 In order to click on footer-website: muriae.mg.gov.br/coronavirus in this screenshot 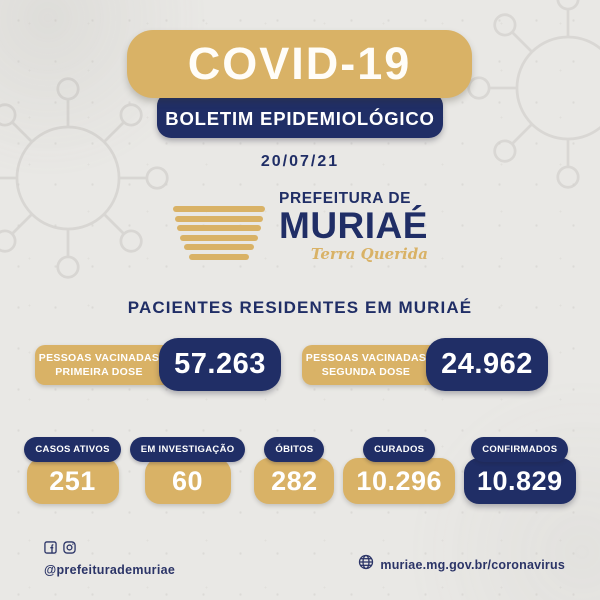, I will do `click(461, 564)`.